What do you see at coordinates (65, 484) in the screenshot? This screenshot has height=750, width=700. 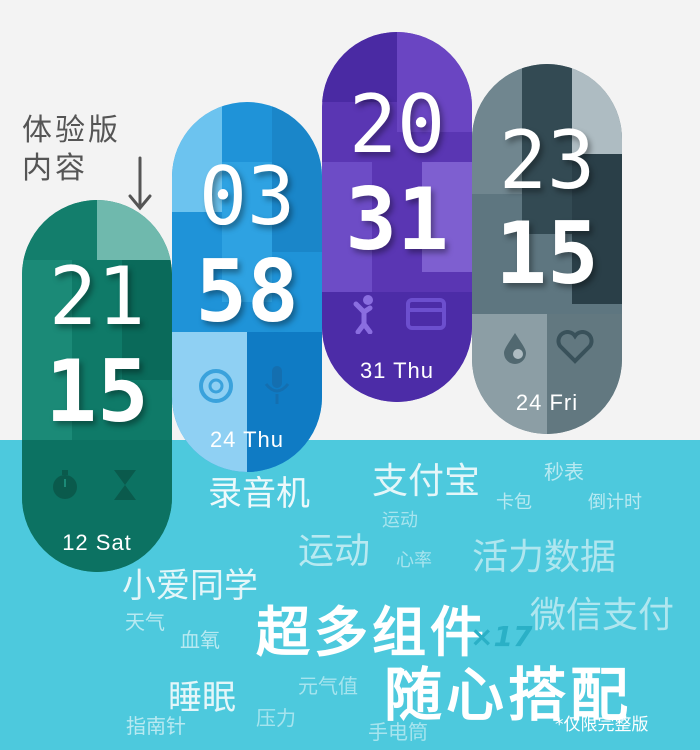 I see `stopwatch-icon` at bounding box center [65, 484].